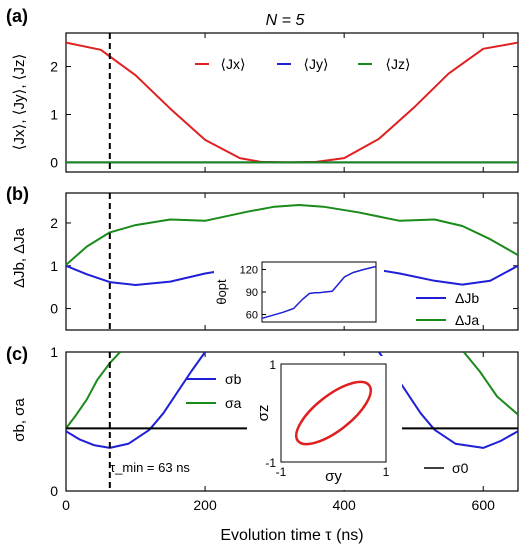 The image size is (522, 551). I want to click on legend-label: ⟨Jy⟩, so click(316, 64).